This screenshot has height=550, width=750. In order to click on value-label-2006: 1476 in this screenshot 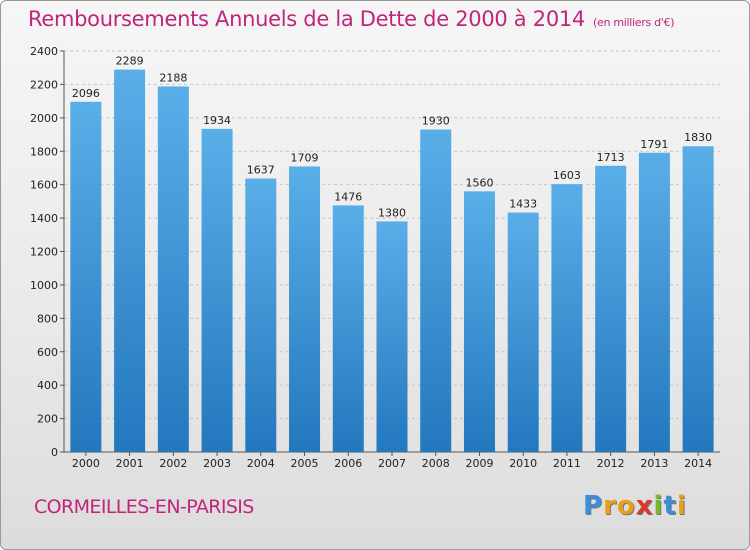, I will do `click(348, 196)`.